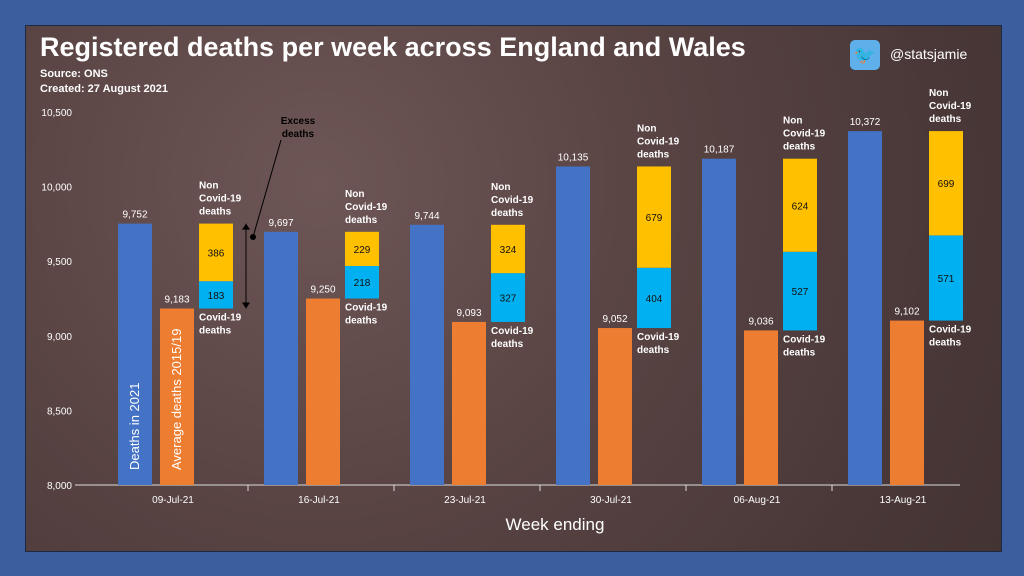 This screenshot has width=1024, height=576. Describe the element at coordinates (611, 500) in the screenshot. I see `x-tick-label: 30-Jul-21` at that location.